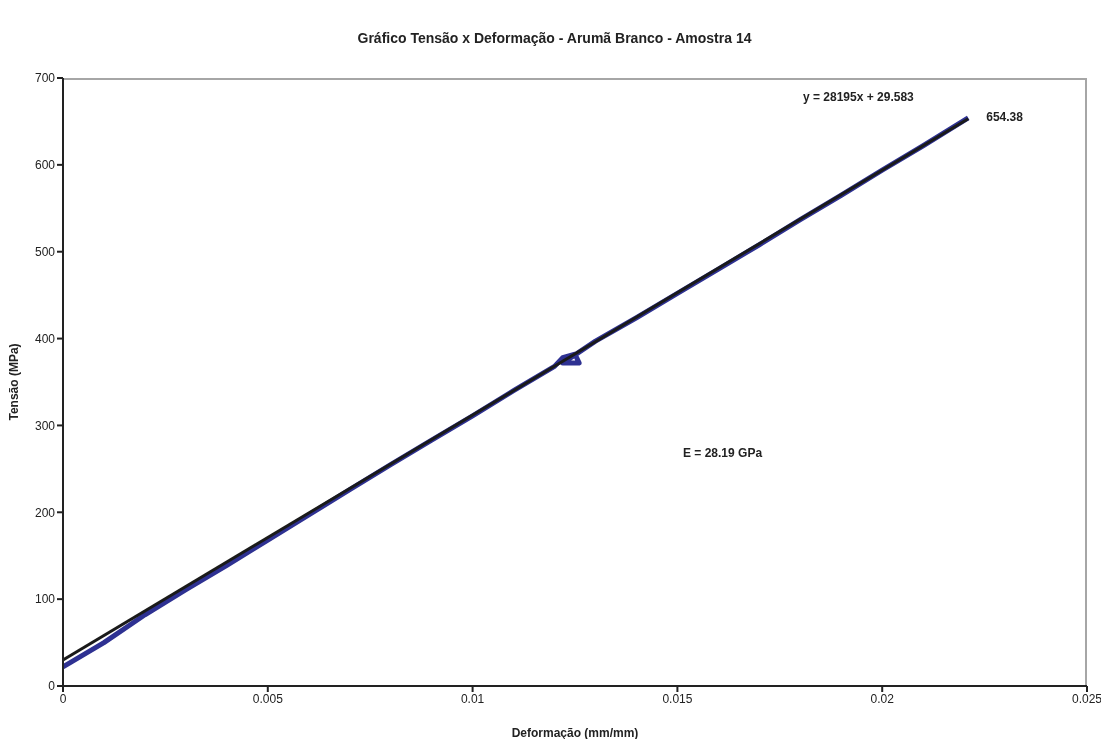 The image size is (1109, 747). What do you see at coordinates (45, 599) in the screenshot?
I see `y-tick-label: 100` at bounding box center [45, 599].